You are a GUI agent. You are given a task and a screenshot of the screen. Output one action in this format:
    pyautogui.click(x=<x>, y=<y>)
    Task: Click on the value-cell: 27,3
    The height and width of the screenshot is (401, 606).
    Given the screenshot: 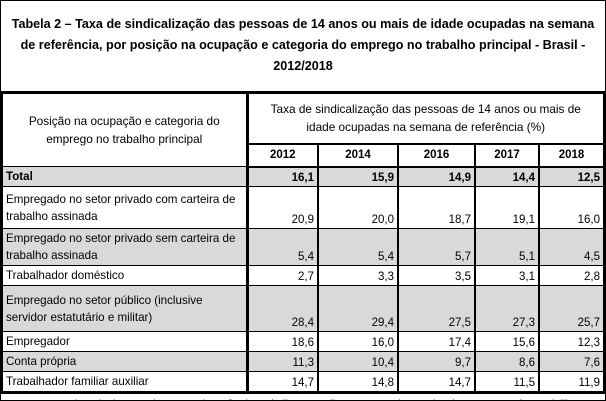 What is the action you would take?
    pyautogui.click(x=506, y=308)
    